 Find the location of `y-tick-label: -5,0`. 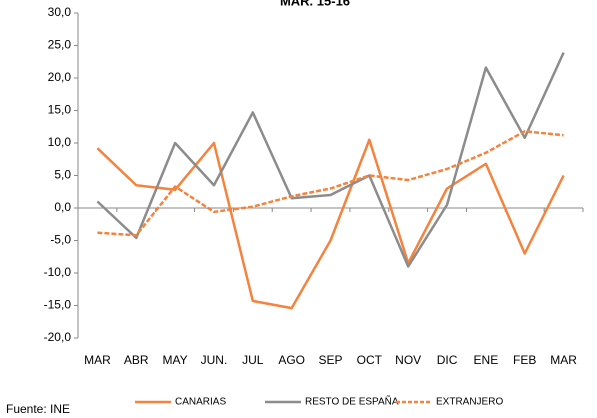

y-tick-label: -5,0 is located at coordinates (60, 240).